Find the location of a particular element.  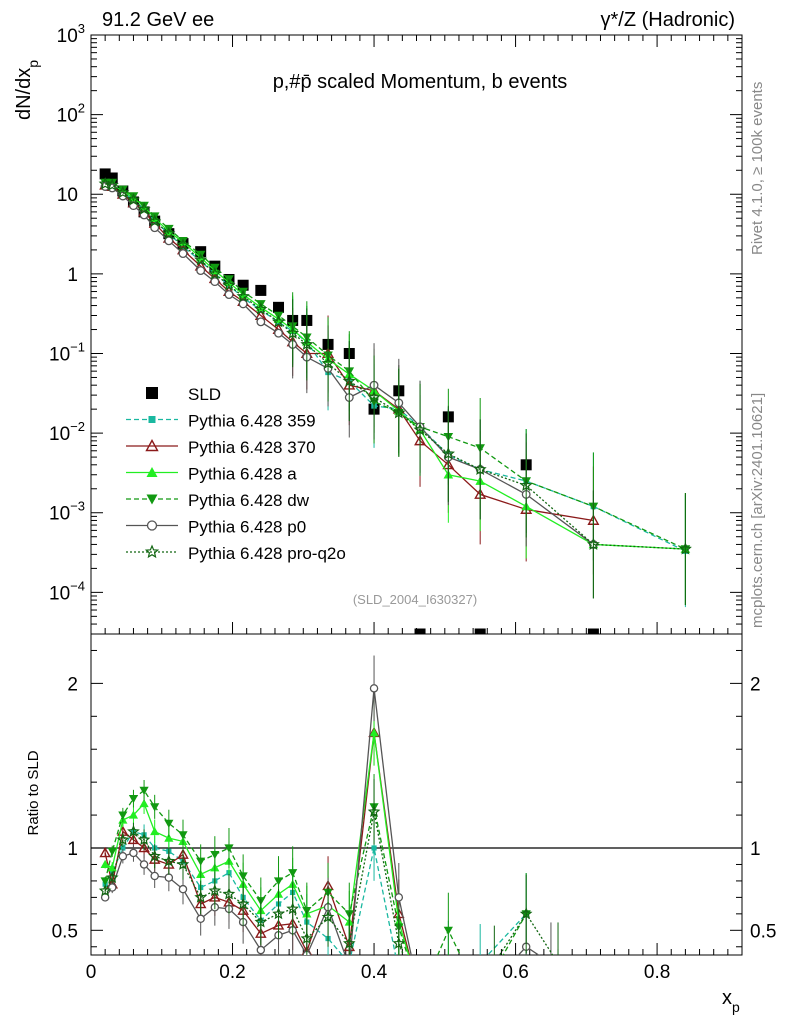

ratio-y-tick-label: 1 is located at coordinates (72, 849).